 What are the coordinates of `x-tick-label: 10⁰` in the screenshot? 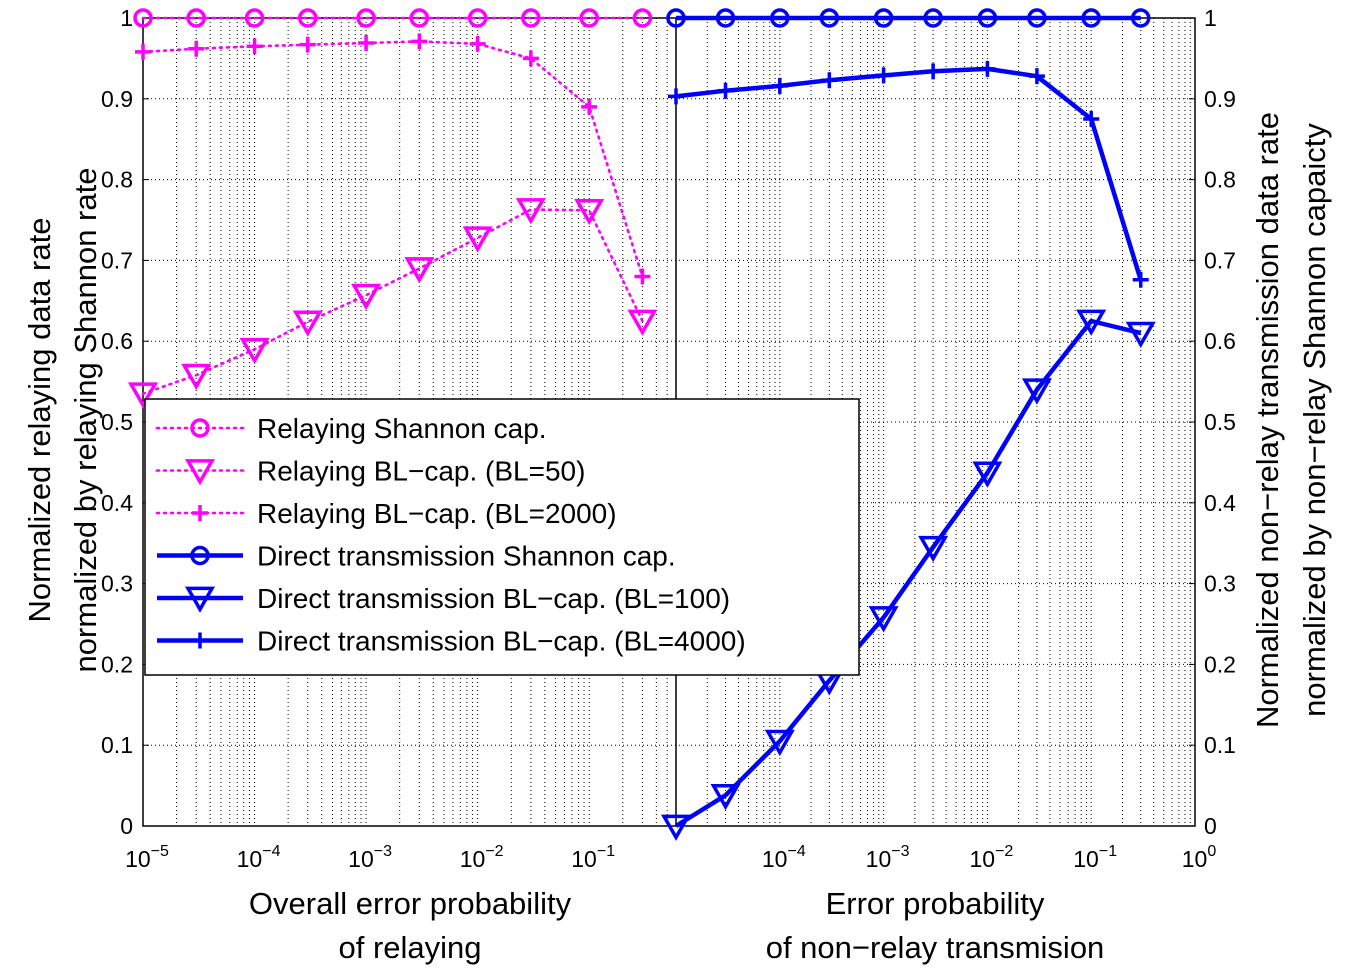 It's located at (1199, 857).